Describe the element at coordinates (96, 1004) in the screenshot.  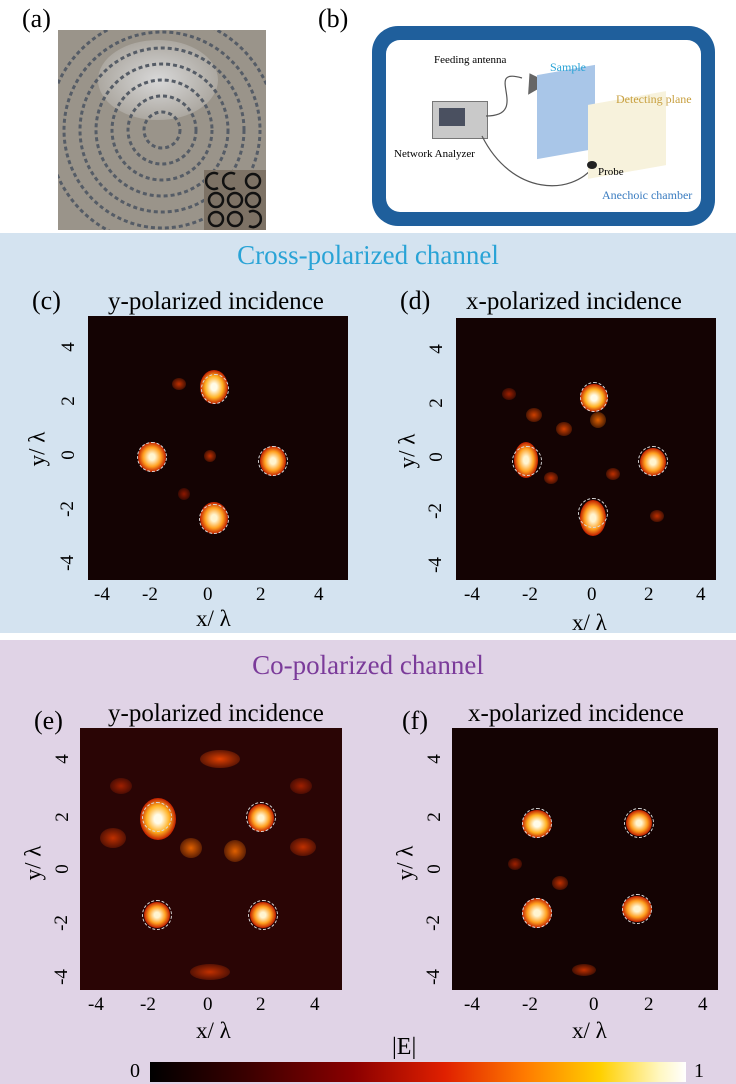
I see `panel-e-xtick-1: -4` at that location.